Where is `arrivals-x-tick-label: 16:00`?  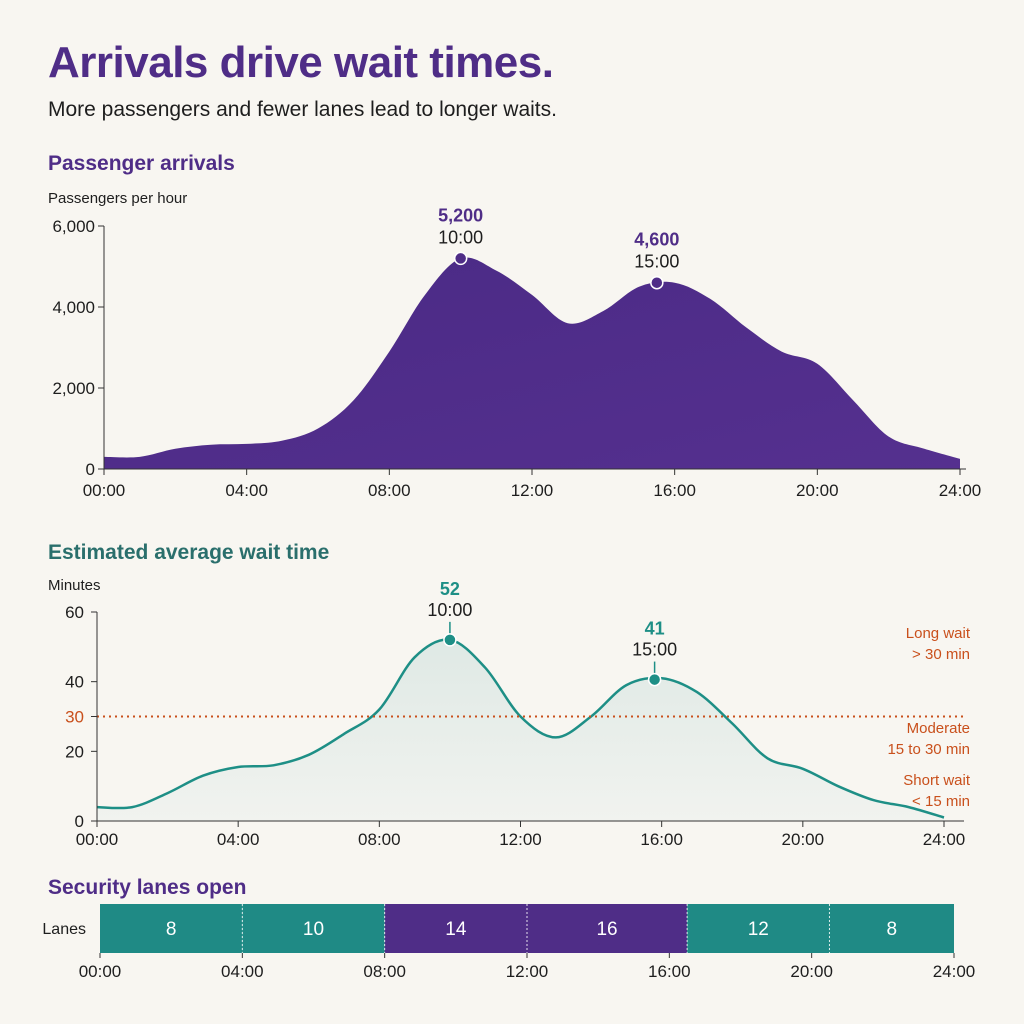 arrivals-x-tick-label: 16:00 is located at coordinates (674, 490).